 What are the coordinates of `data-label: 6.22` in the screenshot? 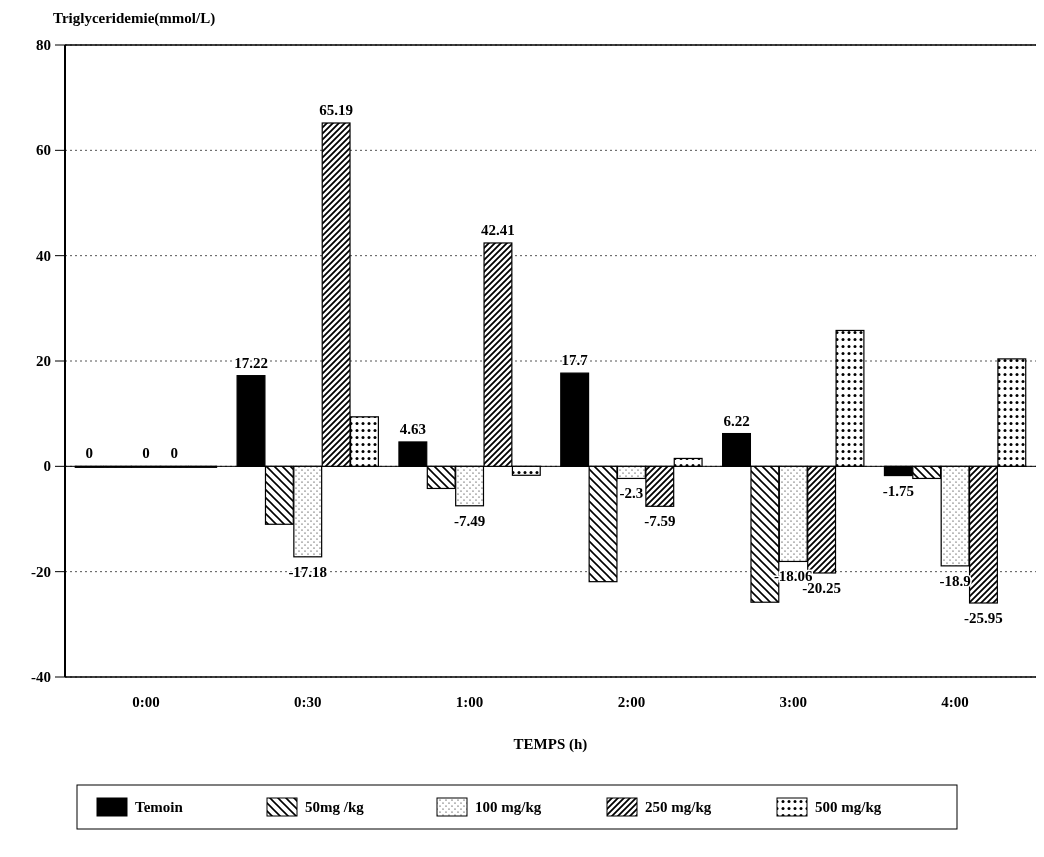 It's located at (736, 420).